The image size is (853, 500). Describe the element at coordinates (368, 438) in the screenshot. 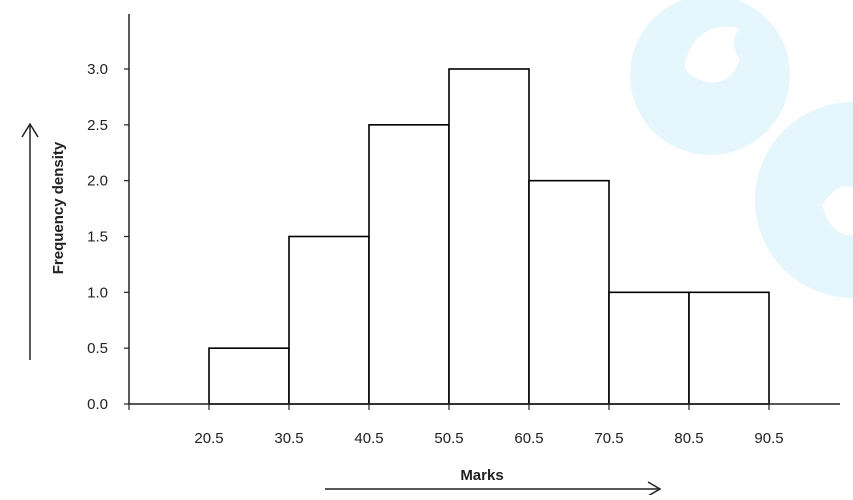

I see `x-tick-label: 40.5` at that location.